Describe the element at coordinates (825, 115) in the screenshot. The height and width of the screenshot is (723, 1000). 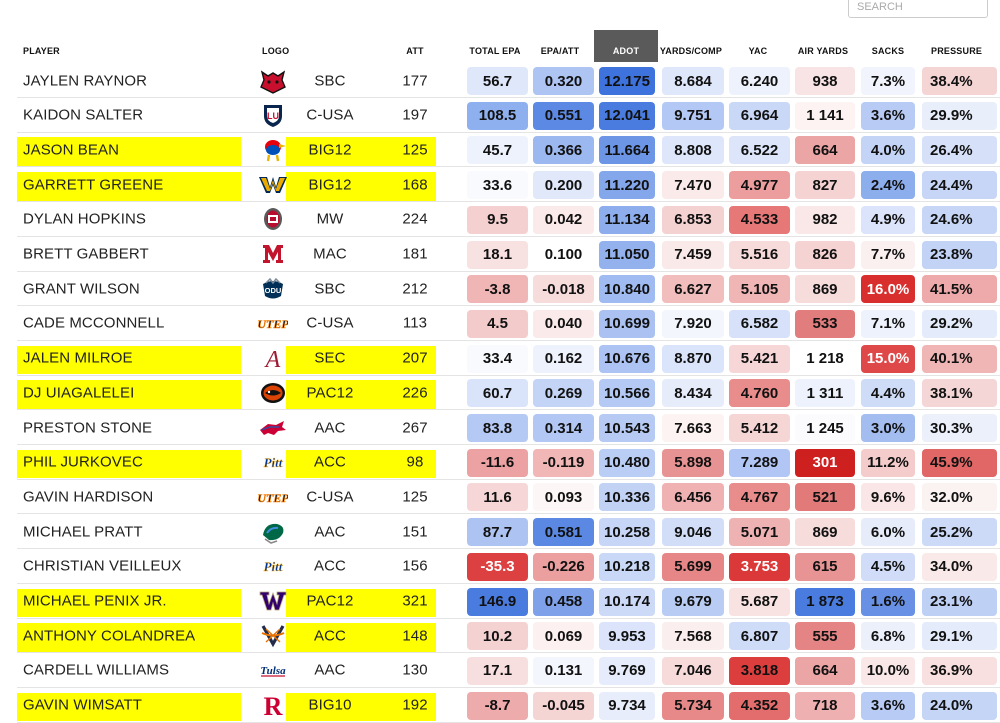
I see `air-yards-cell: 1 141` at that location.